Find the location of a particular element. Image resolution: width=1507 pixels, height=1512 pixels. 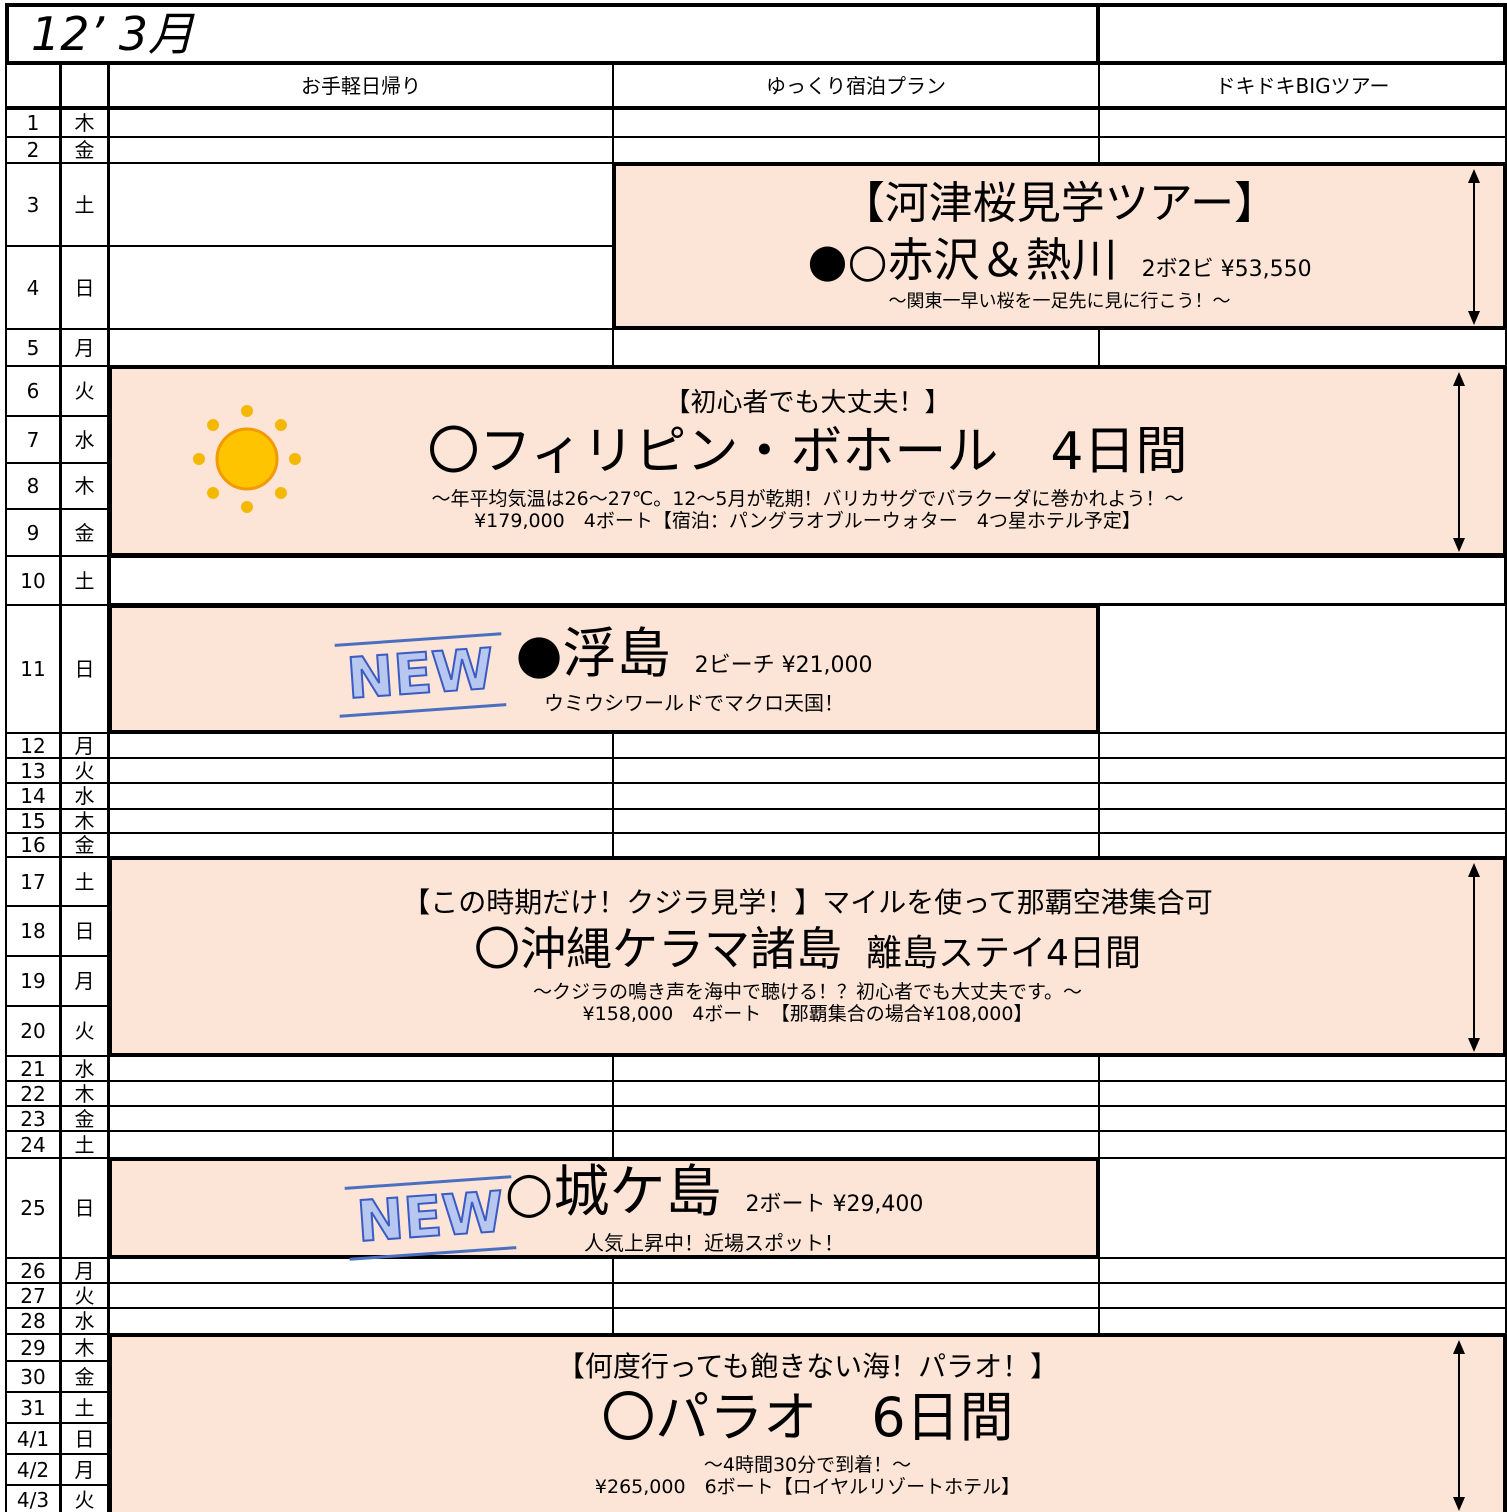

day-number: 11 is located at coordinates (33, 669).